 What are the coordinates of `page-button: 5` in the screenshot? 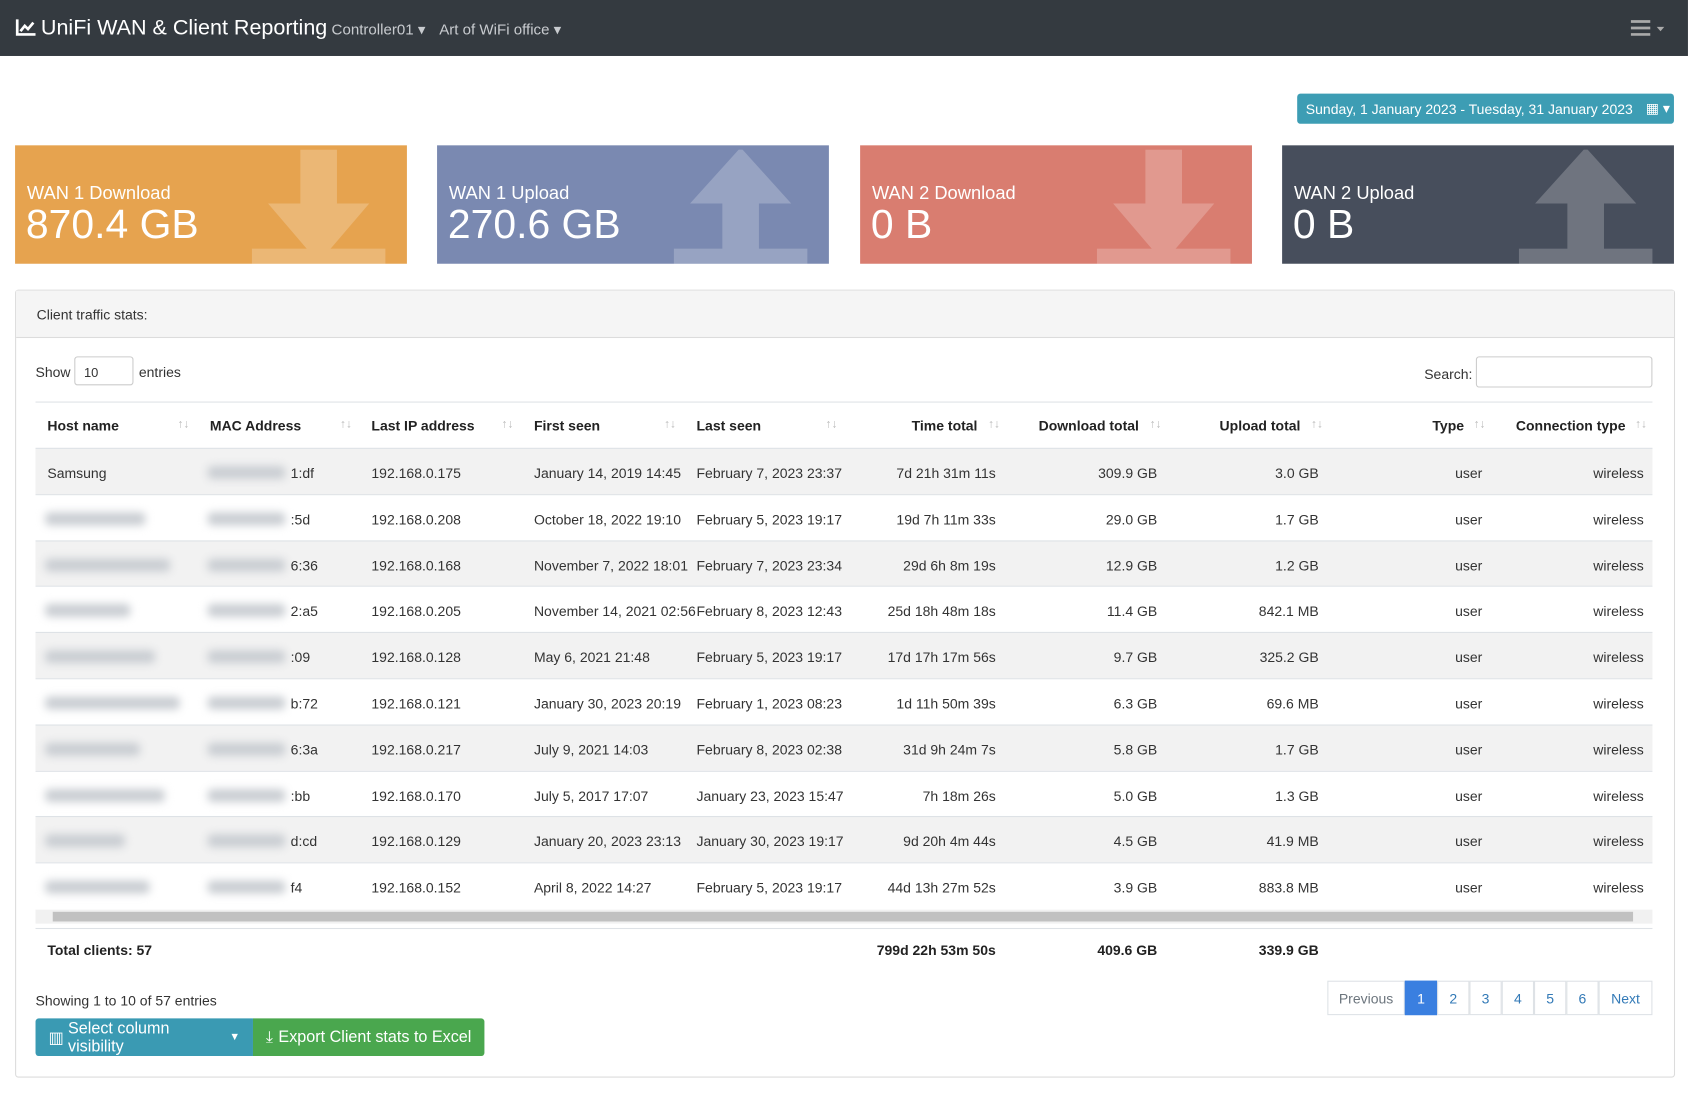 It's located at (1550, 998).